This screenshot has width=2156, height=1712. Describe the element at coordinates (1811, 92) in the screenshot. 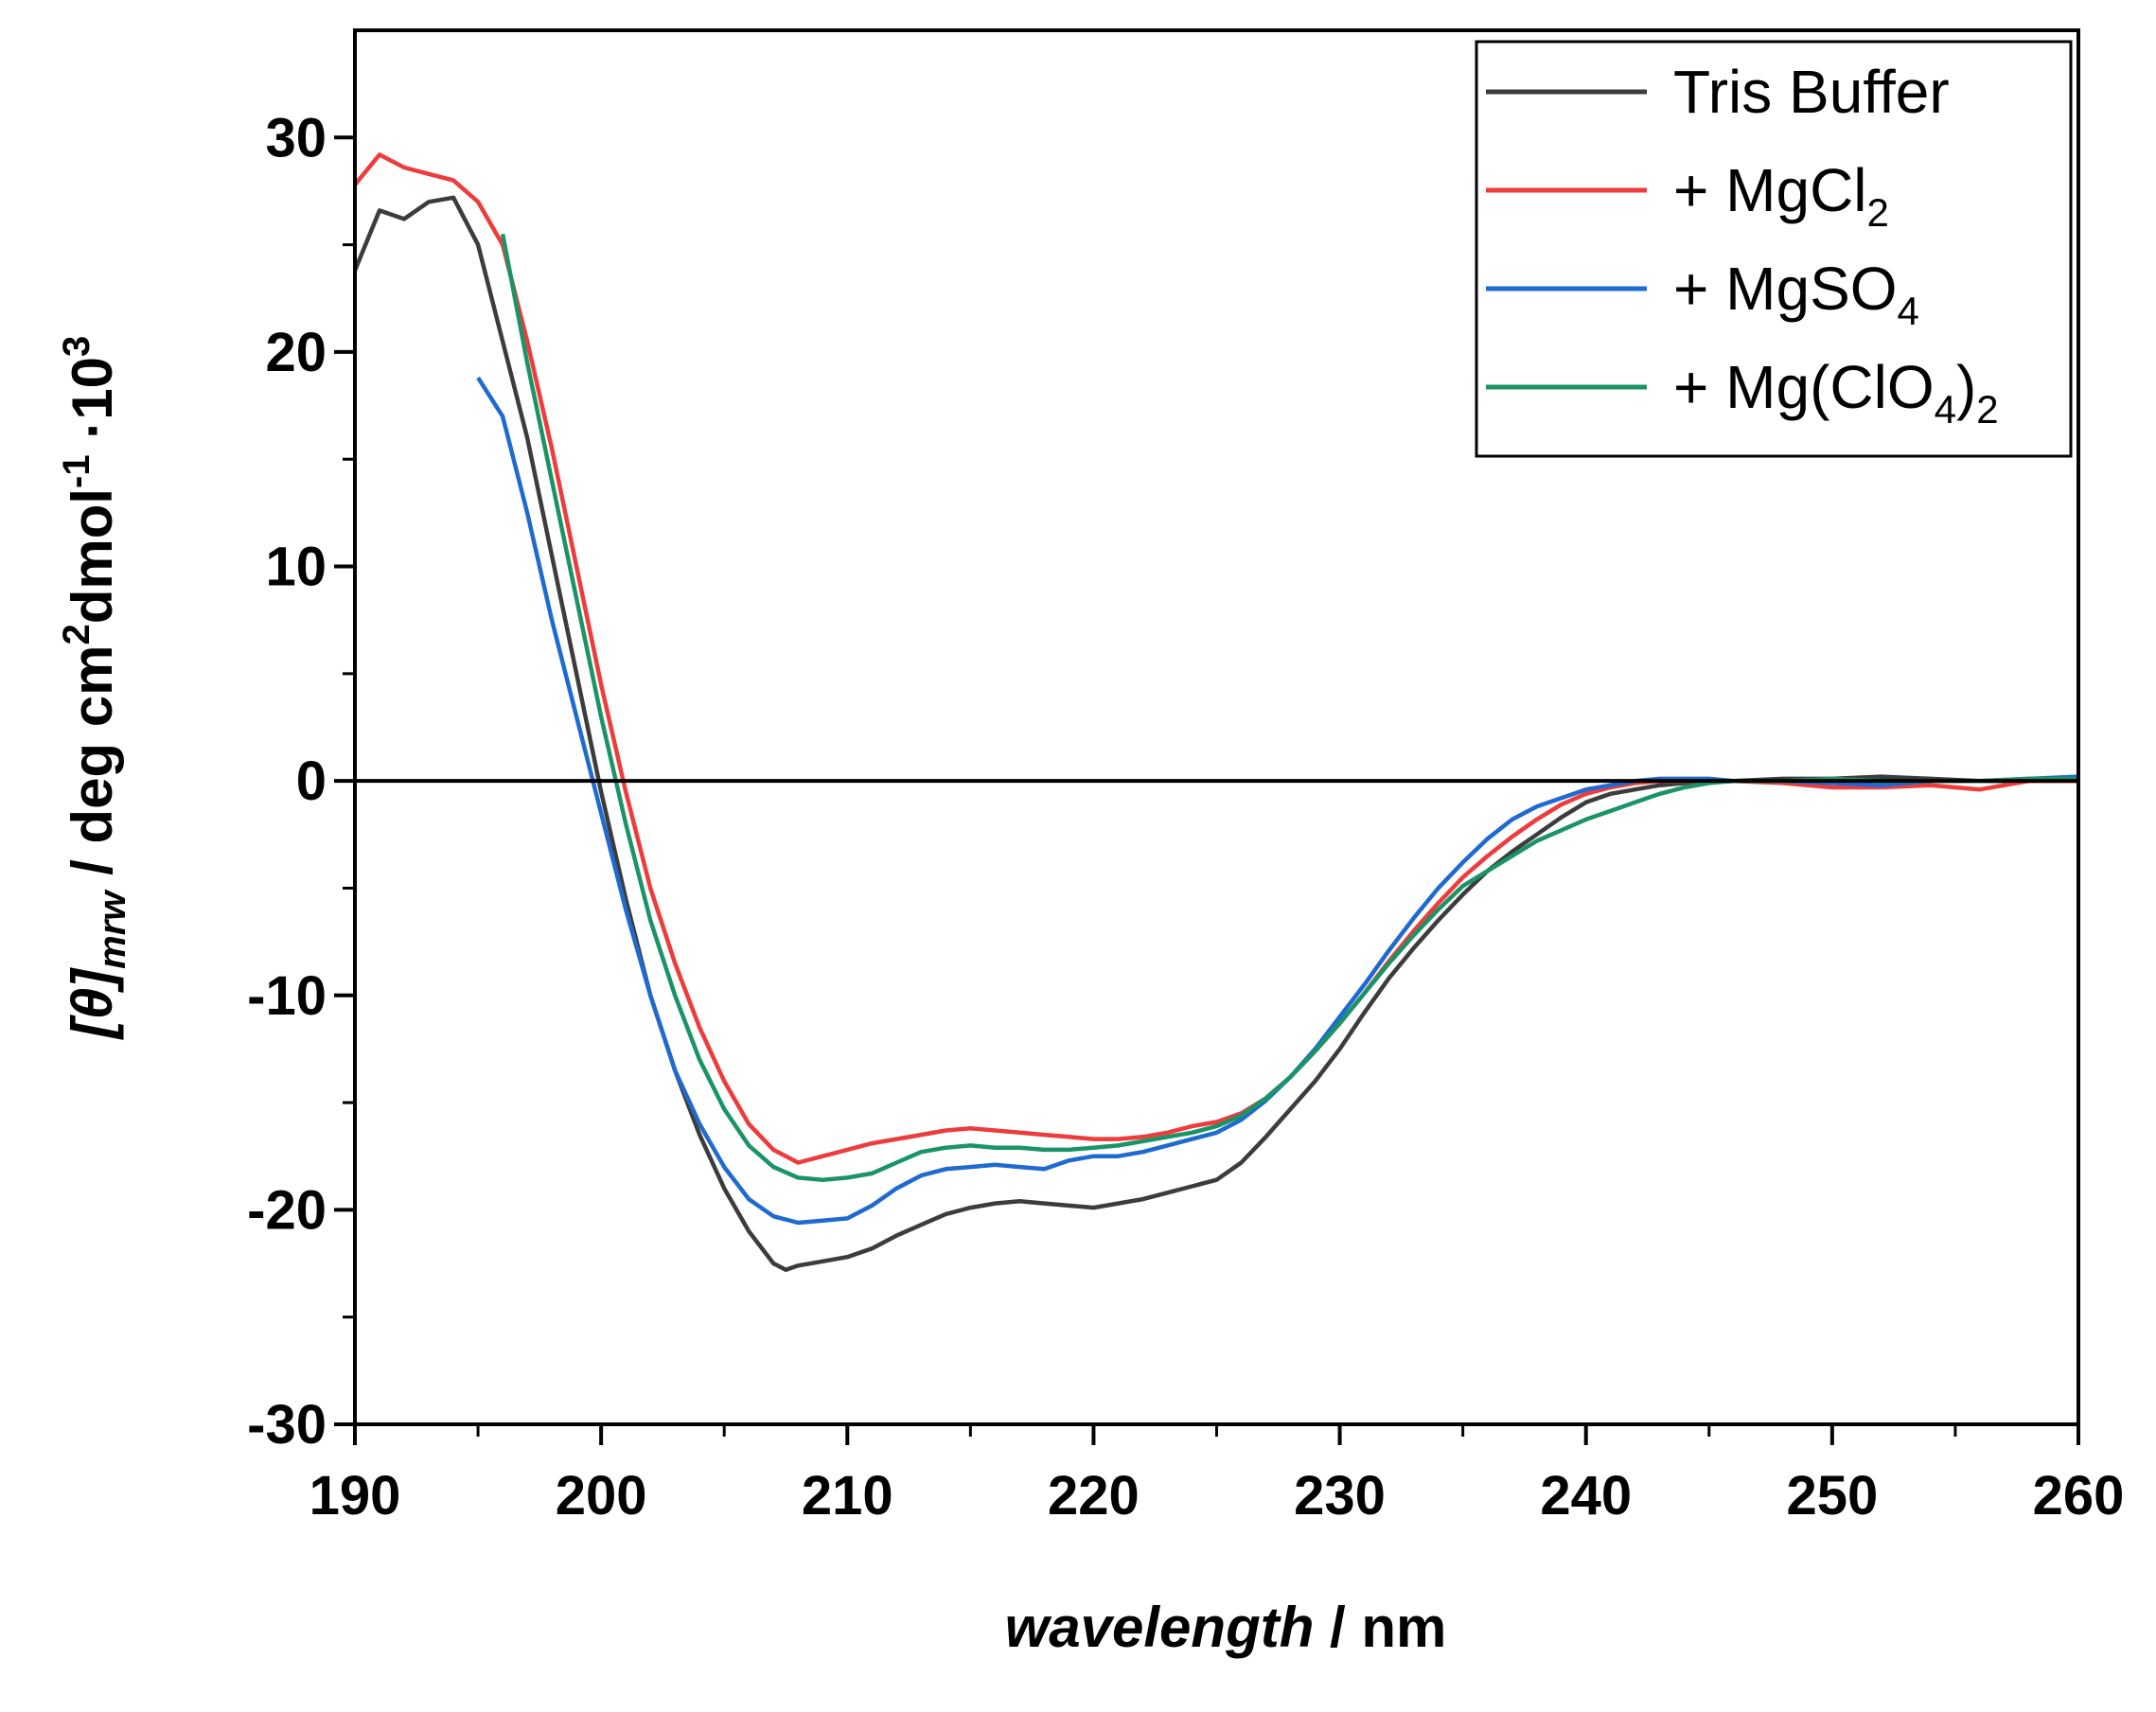

I see `legend-label-1: Tris Buffer` at that location.